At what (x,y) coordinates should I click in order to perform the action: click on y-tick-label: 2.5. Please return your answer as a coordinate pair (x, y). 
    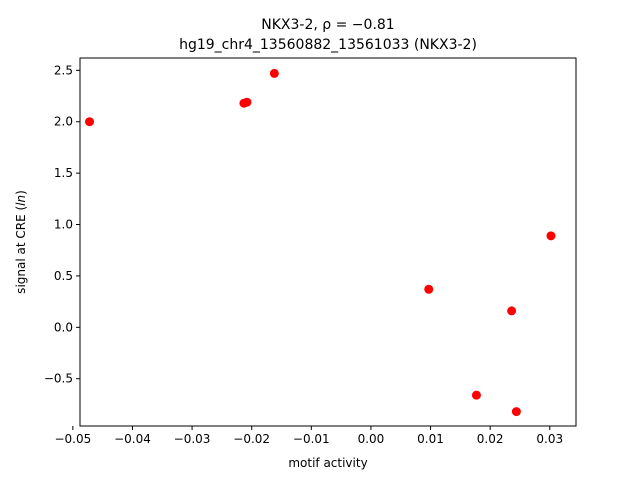
    Looking at the image, I should click on (63, 70).